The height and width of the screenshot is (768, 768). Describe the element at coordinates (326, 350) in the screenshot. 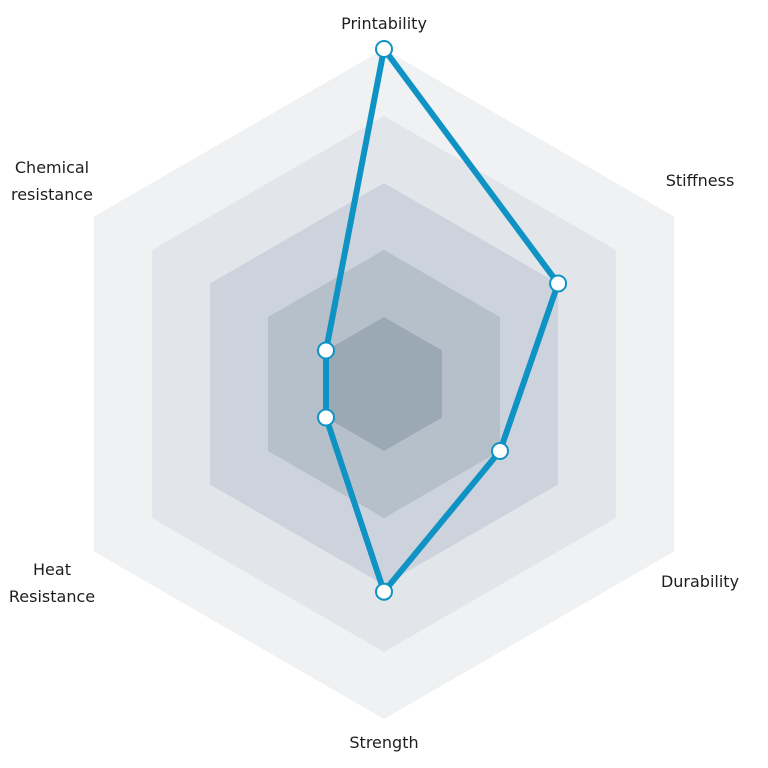

I see `data-point-chemical-resistance` at that location.